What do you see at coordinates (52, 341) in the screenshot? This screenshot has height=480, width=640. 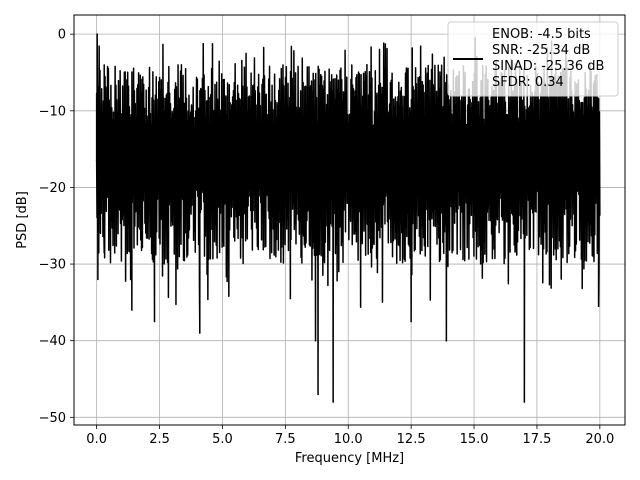 I see `y-tick-label: −40` at bounding box center [52, 341].